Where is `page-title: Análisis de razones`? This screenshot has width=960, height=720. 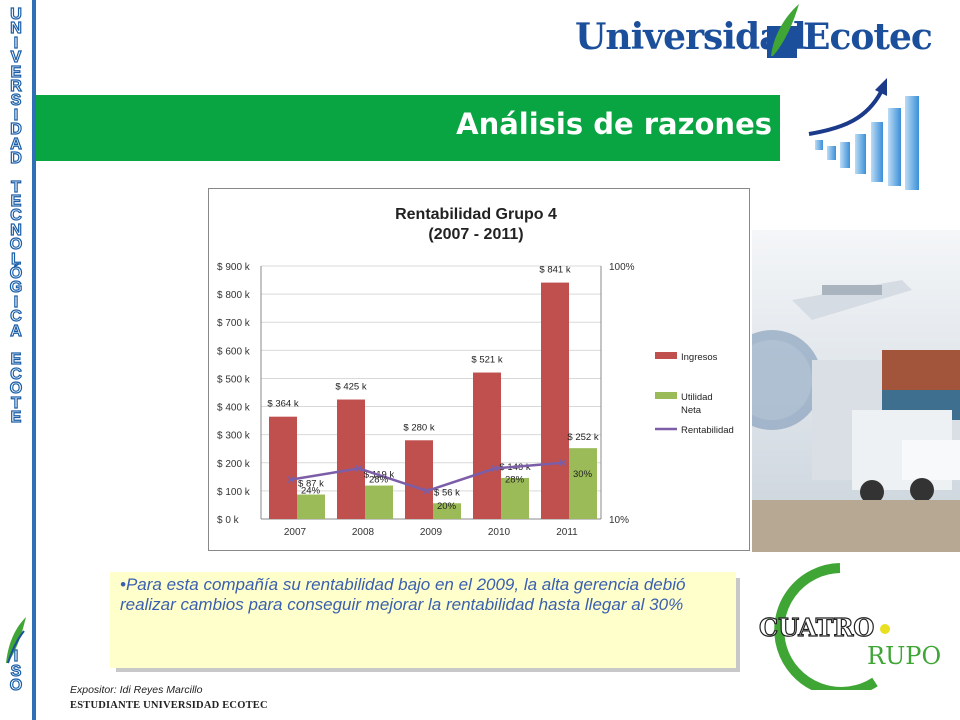
page-title: Análisis de razones is located at coordinates (614, 124).